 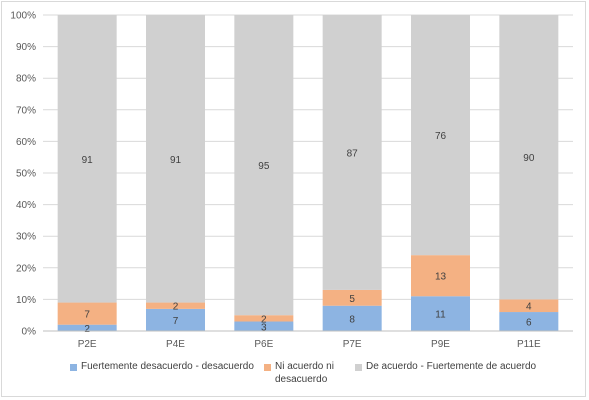 I want to click on x-tick-label: P6E, so click(x=263, y=344).